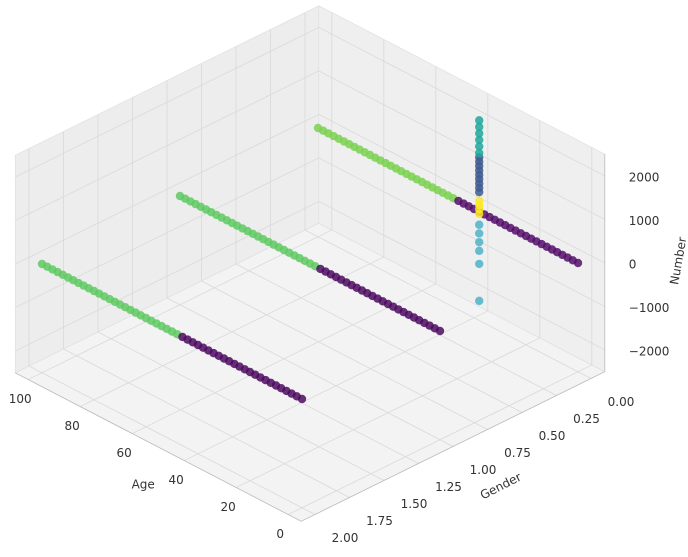 The width and height of the screenshot is (688, 557). What do you see at coordinates (586, 419) in the screenshot?
I see `y-tick-label: 0.25` at bounding box center [586, 419].